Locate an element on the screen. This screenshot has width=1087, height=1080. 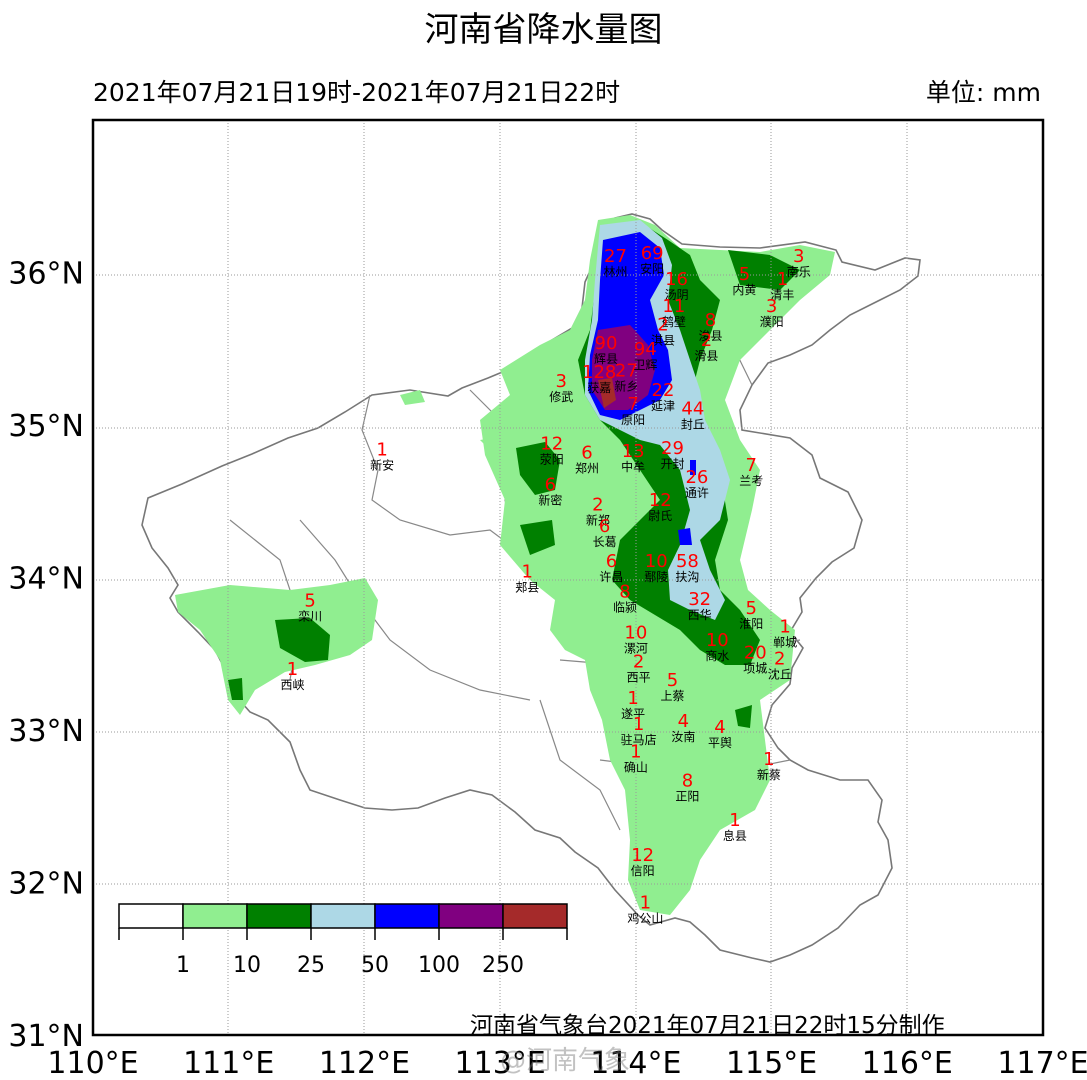
legend-colorbar: 1 10 25 50 100 250 is located at coordinates (343, 940).